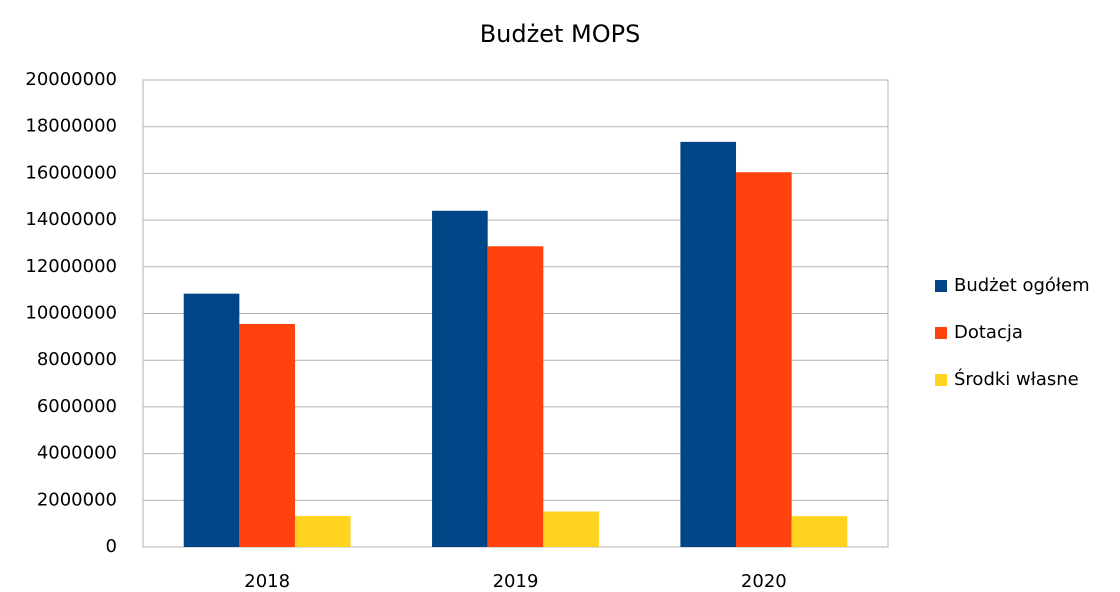 The width and height of the screenshot is (1120, 592). I want to click on x-tick-label: 2018, so click(267, 581).